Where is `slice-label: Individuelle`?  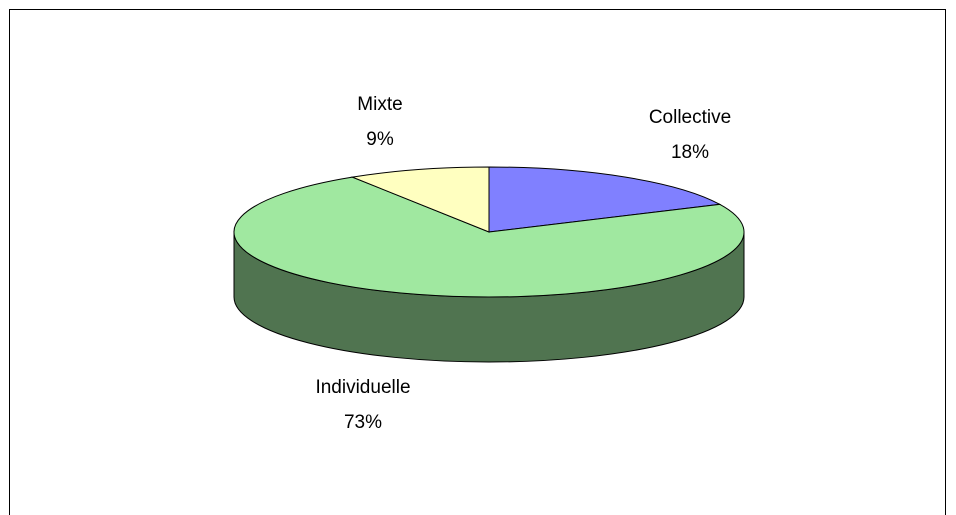 slice-label: Individuelle is located at coordinates (362, 387).